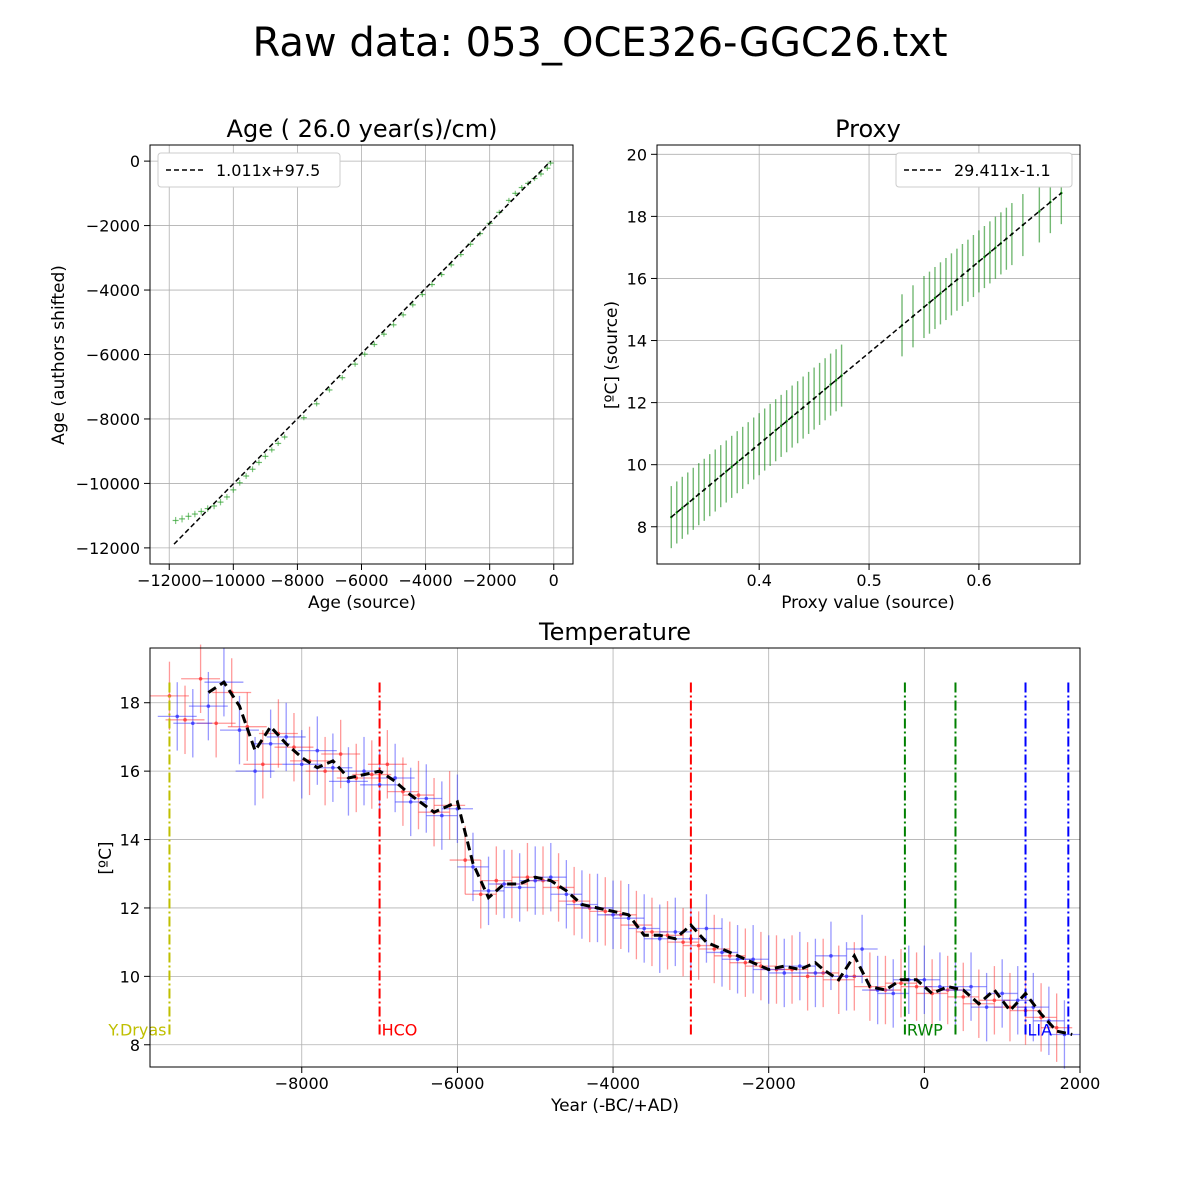 This screenshot has height=1200, width=1200. I want to click on age-legend: 1.011x+97.5, so click(249, 170).